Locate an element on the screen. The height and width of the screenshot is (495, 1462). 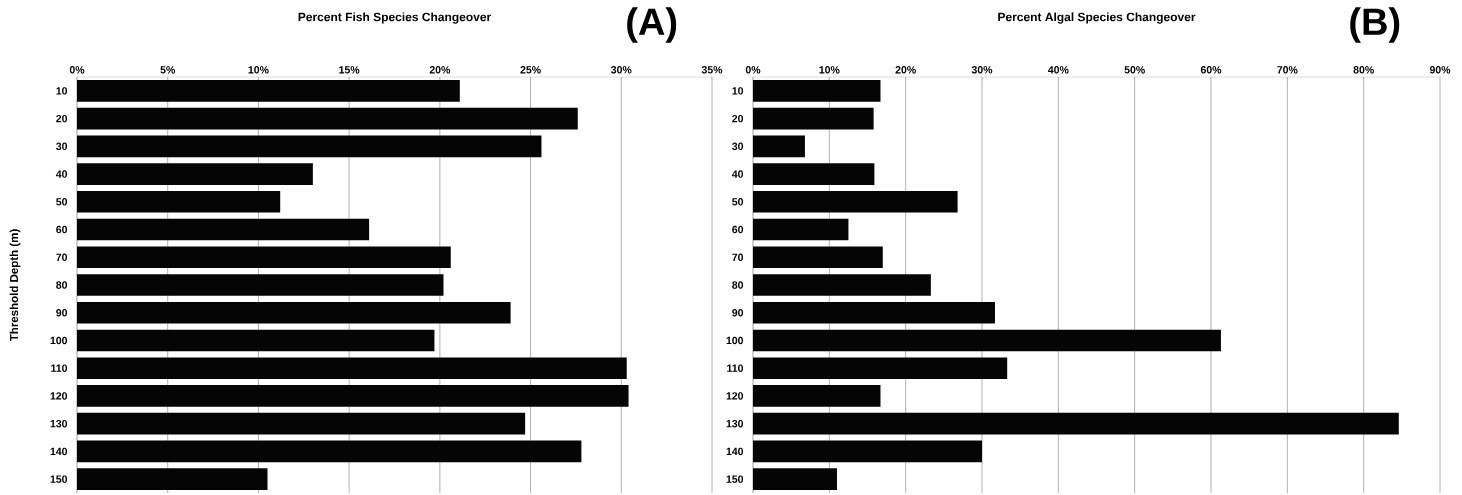
x-tick-label: 15% is located at coordinates (349, 70).